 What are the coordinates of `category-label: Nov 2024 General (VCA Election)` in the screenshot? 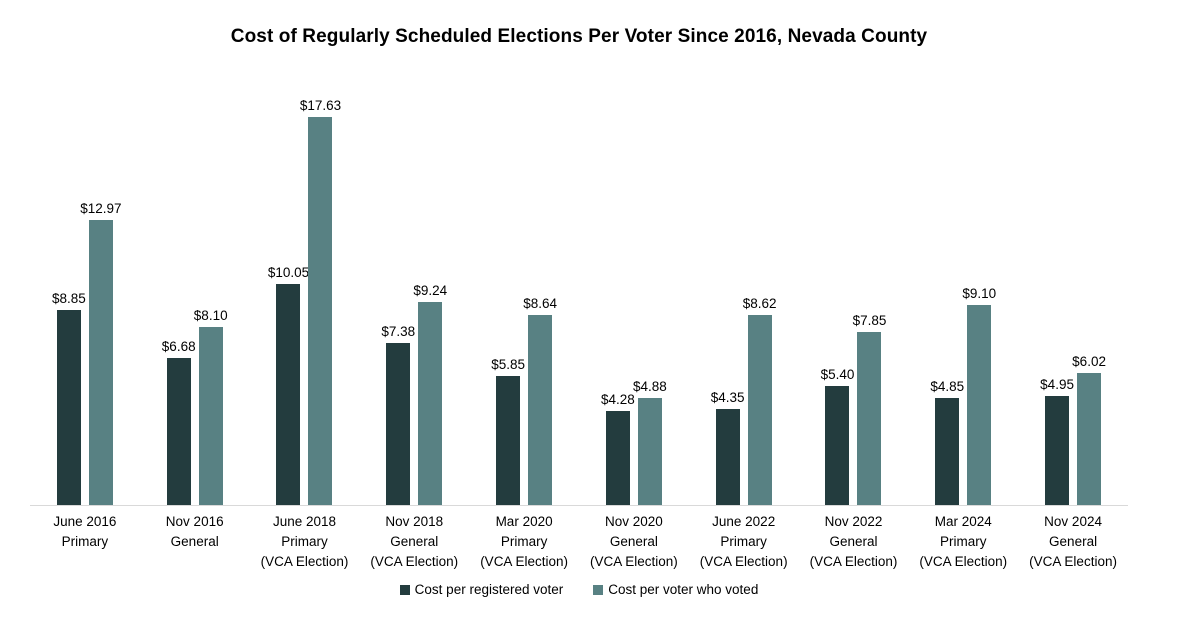 It's located at (1073, 542).